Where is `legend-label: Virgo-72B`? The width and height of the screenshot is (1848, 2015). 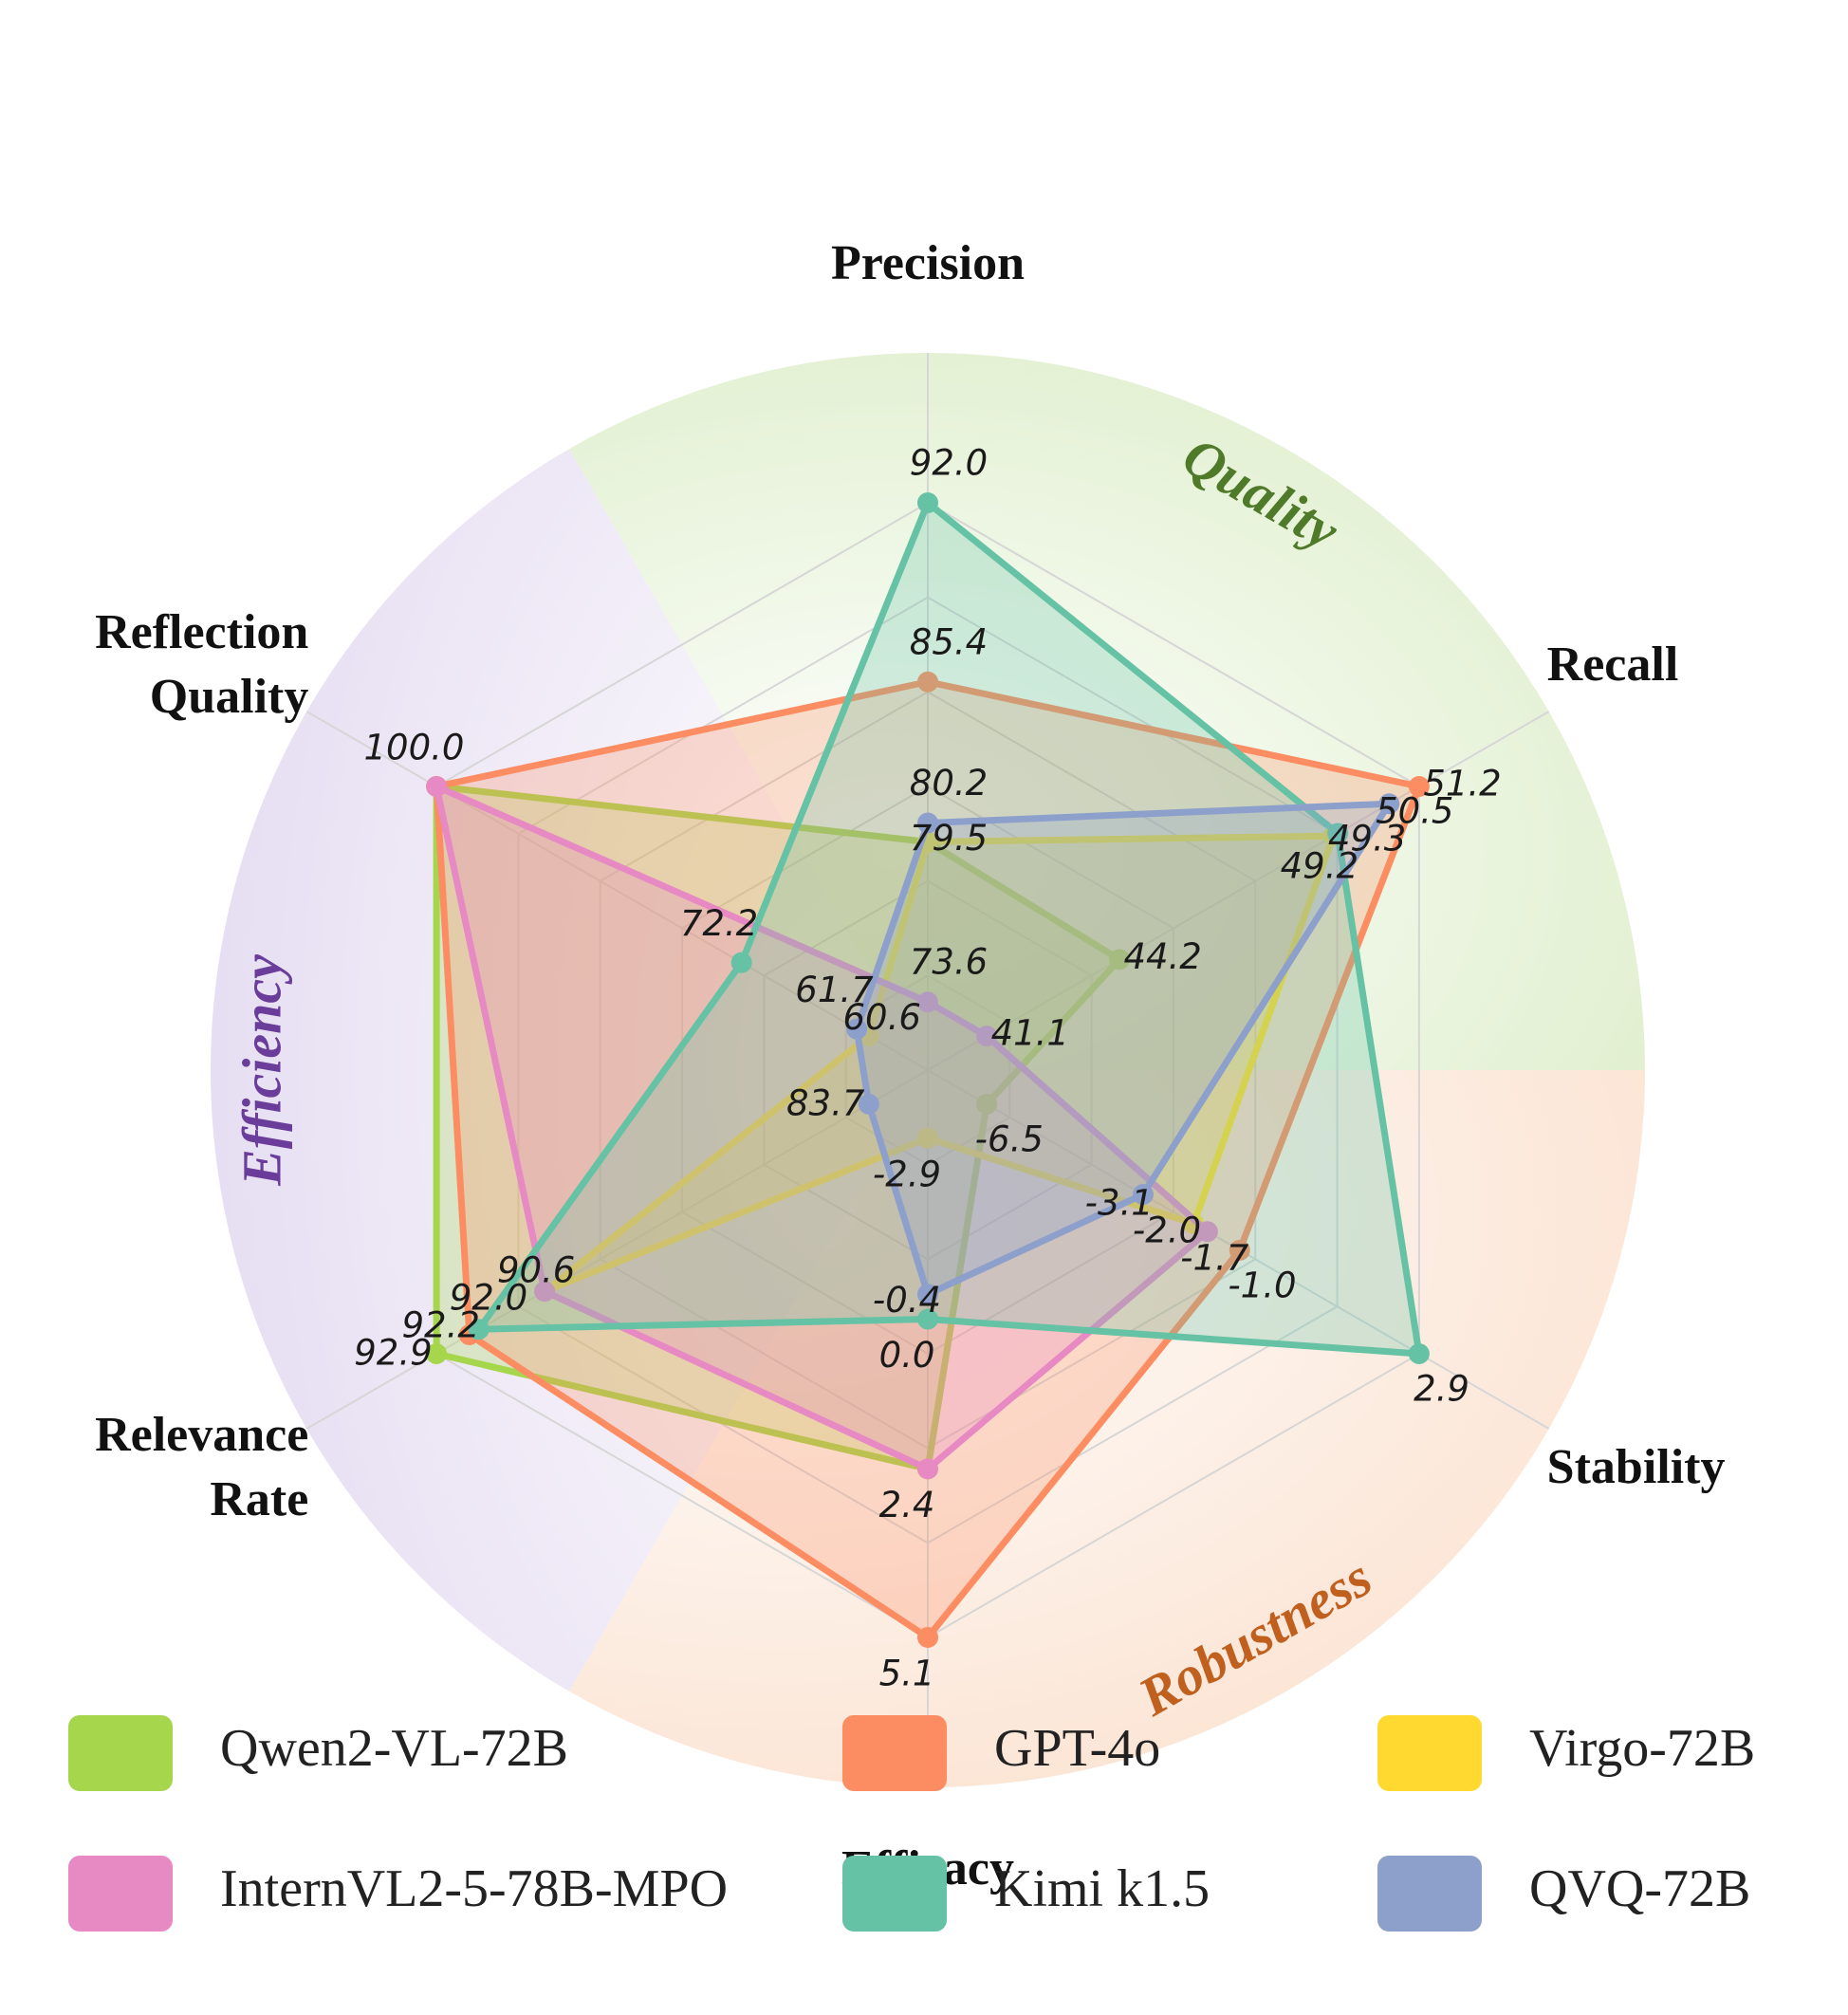
legend-label: Virgo-72B is located at coordinates (1642, 1748).